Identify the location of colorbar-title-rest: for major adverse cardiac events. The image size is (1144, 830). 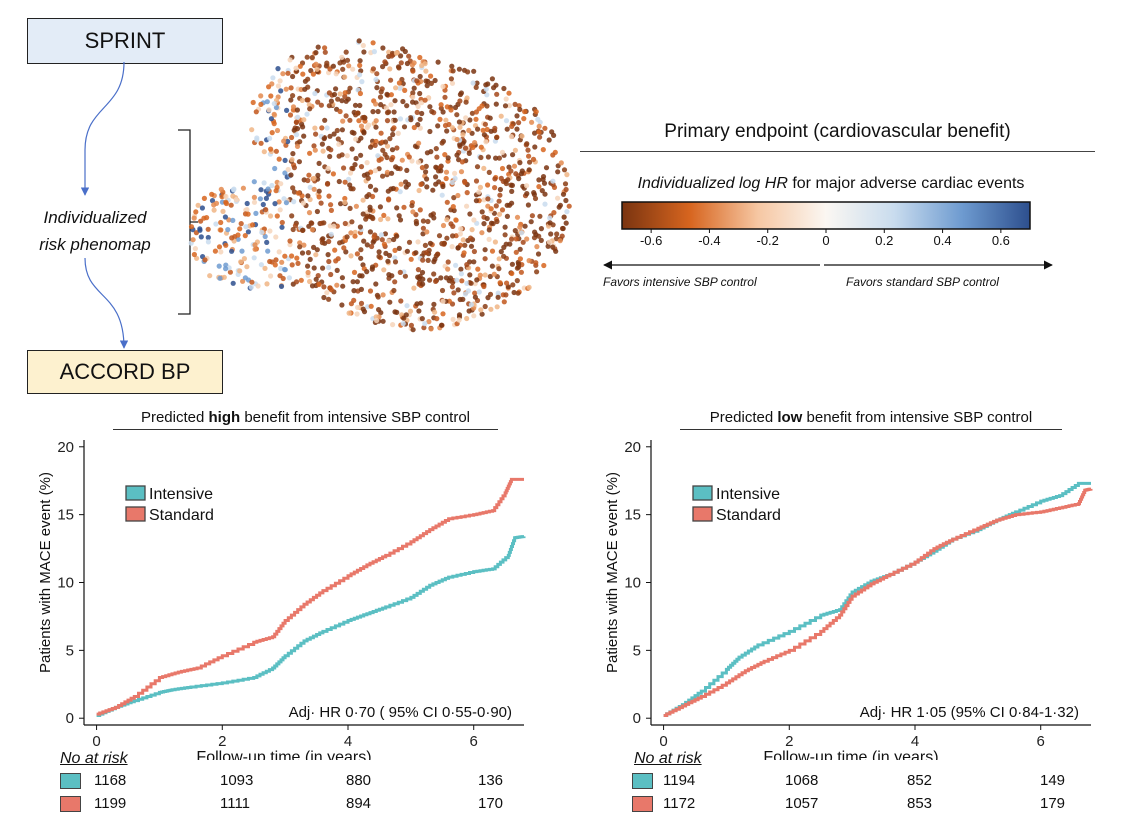
(906, 183).